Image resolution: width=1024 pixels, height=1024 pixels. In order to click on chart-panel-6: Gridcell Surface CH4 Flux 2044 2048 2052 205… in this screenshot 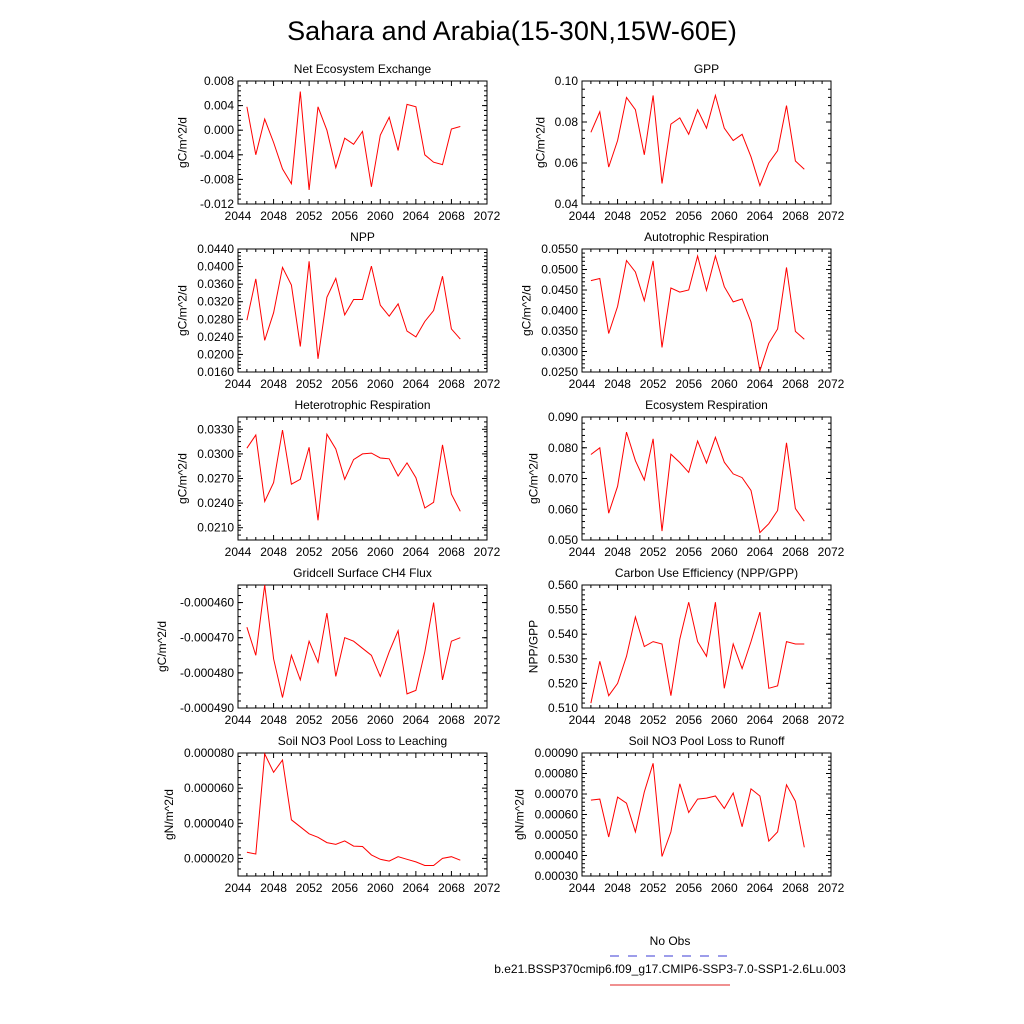, I will do `click(328, 646)`.